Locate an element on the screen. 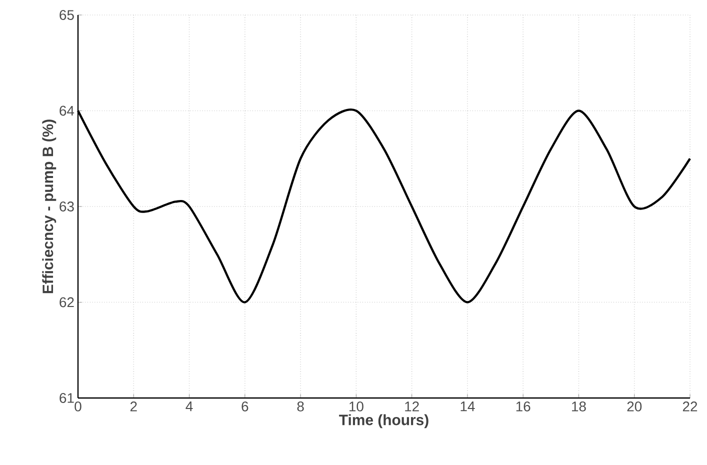 The width and height of the screenshot is (707, 465). x-tick-label: 0 is located at coordinates (78, 407).